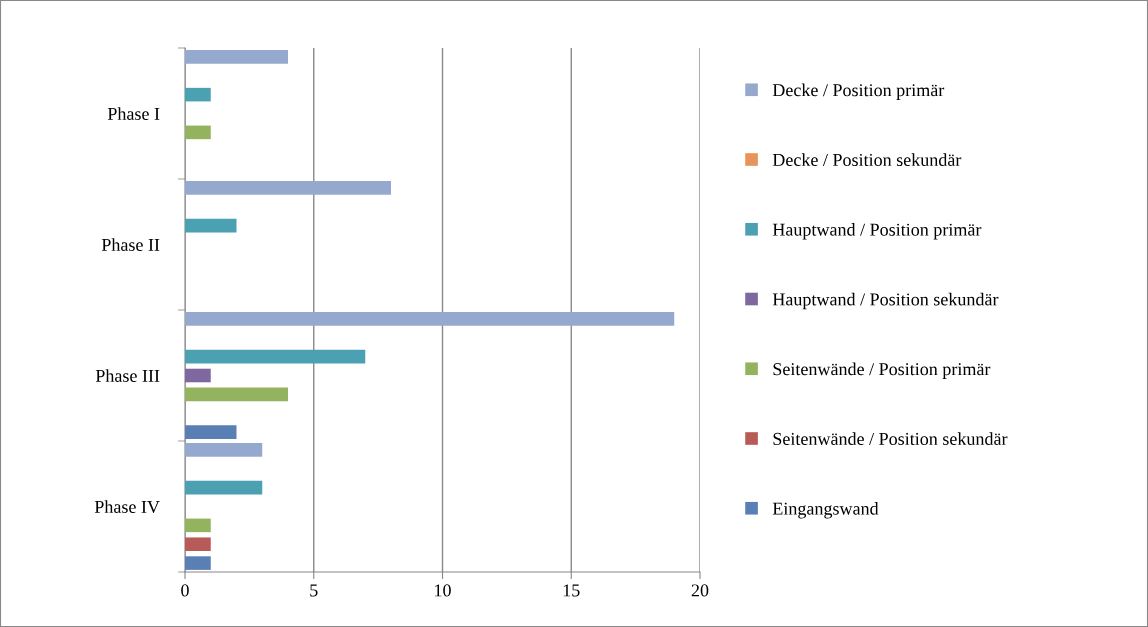  I want to click on x-tick-label: 5, so click(314, 590).